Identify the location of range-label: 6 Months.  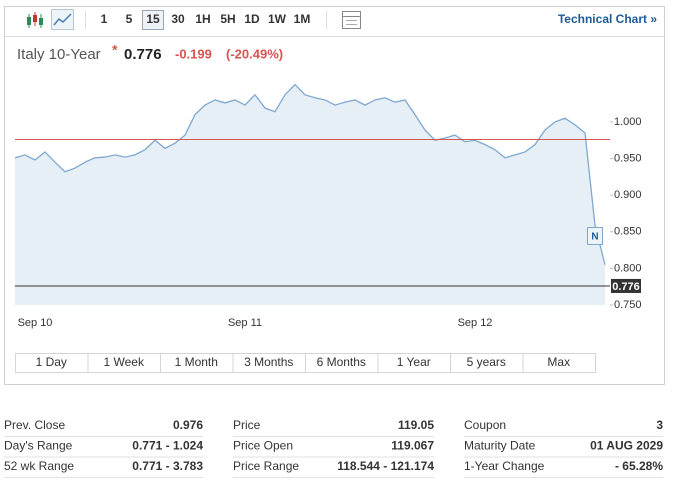
(341, 362).